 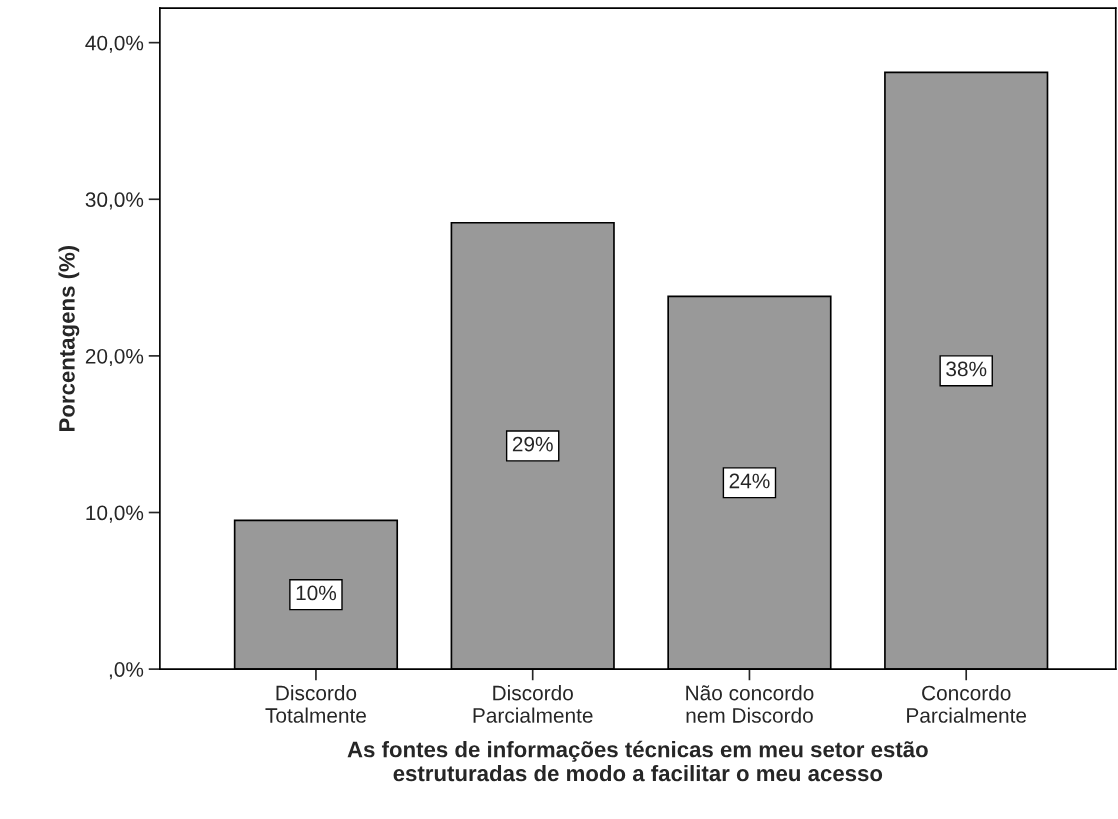 What do you see at coordinates (637, 761) in the screenshot?
I see `x-axis-title: As fontes de informações técnicas em meu setor estão estruturadas de modo a facilitar o meu acesso` at bounding box center [637, 761].